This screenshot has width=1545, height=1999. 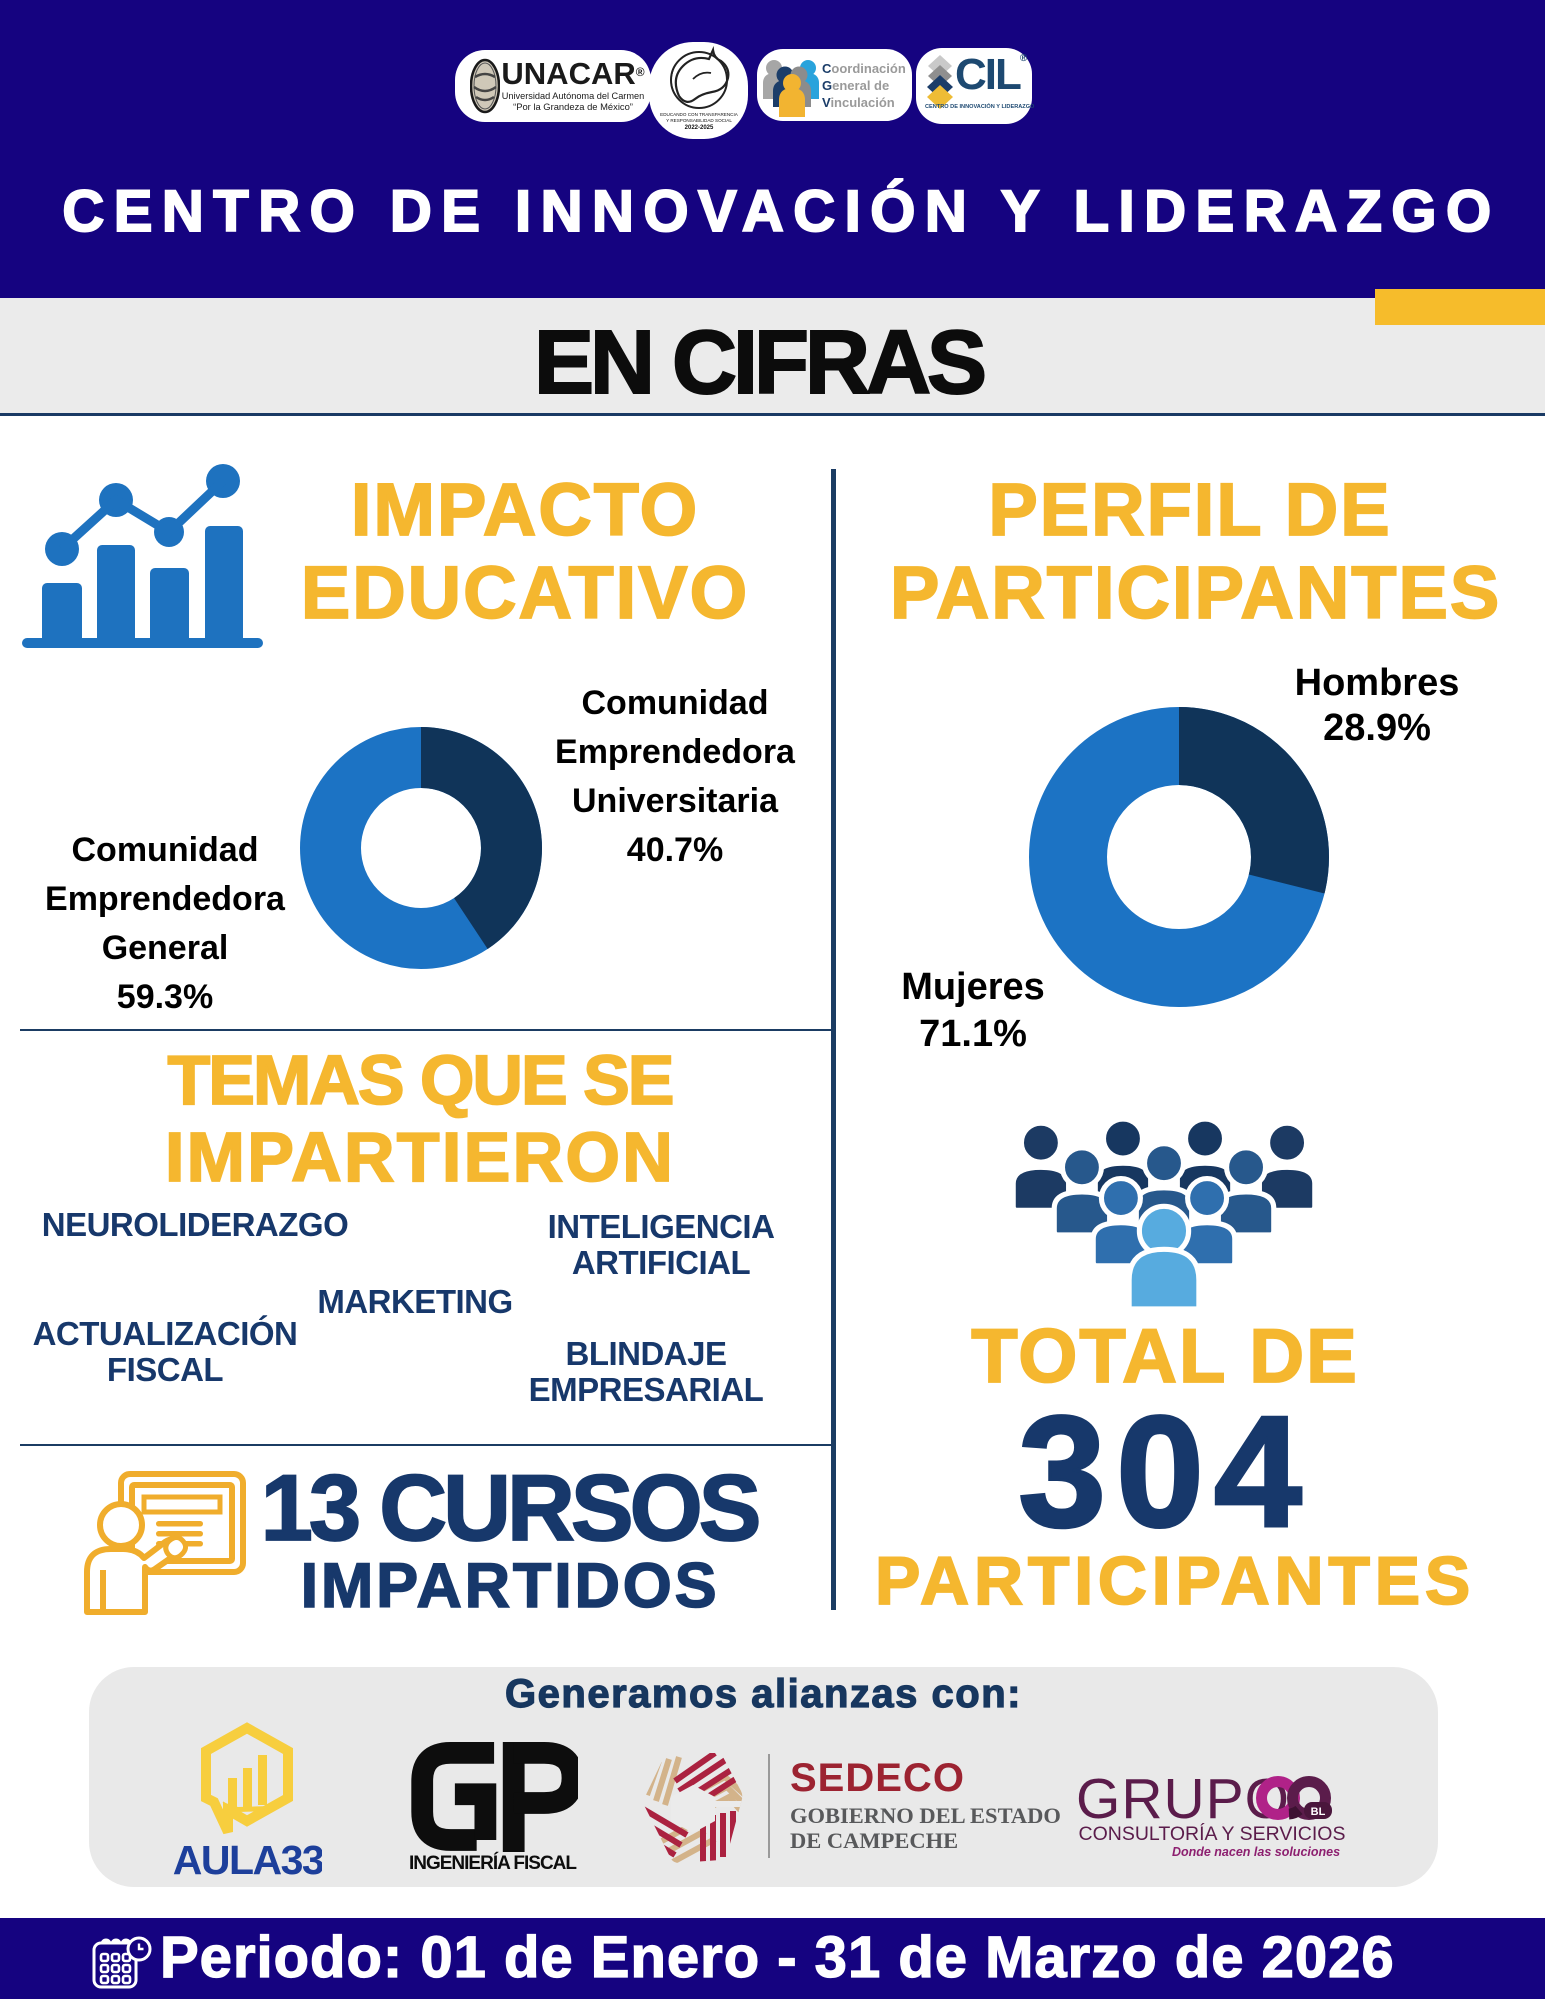 I want to click on svg-text: GRUPO, so click(x=1183, y=1799).